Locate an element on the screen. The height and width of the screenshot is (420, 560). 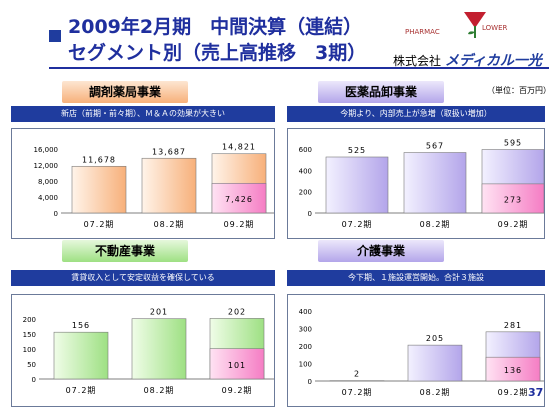
data-label: 595 is located at coordinates (513, 143).